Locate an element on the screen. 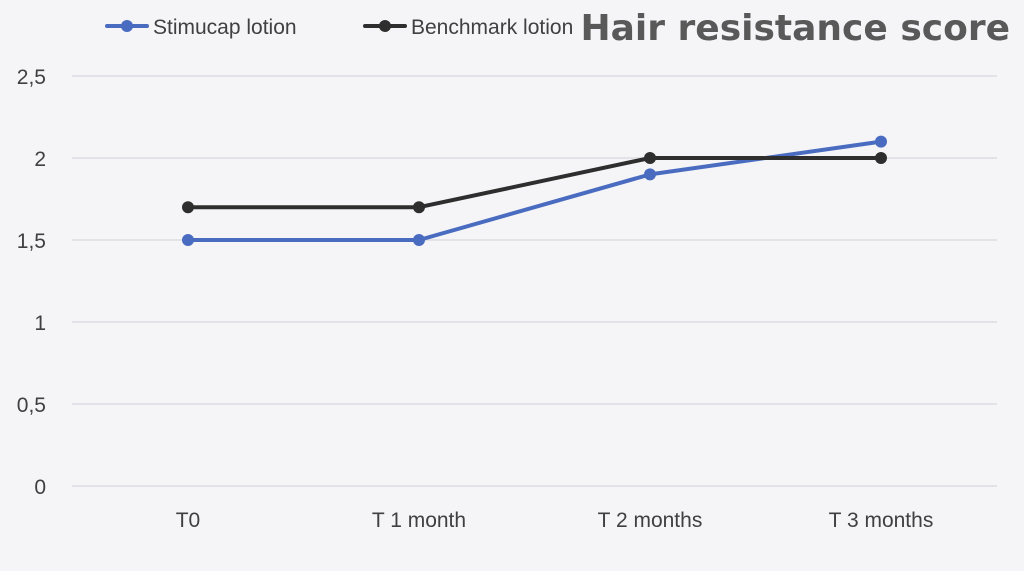  x-tick-label: T0 is located at coordinates (188, 520).